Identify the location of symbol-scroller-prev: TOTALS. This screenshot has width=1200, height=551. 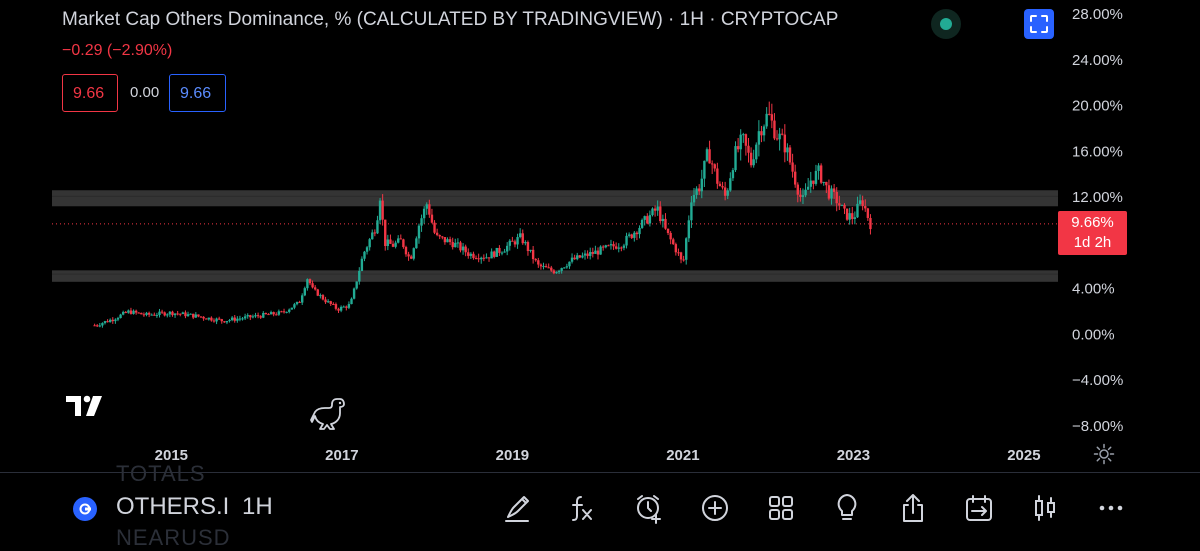
(161, 473).